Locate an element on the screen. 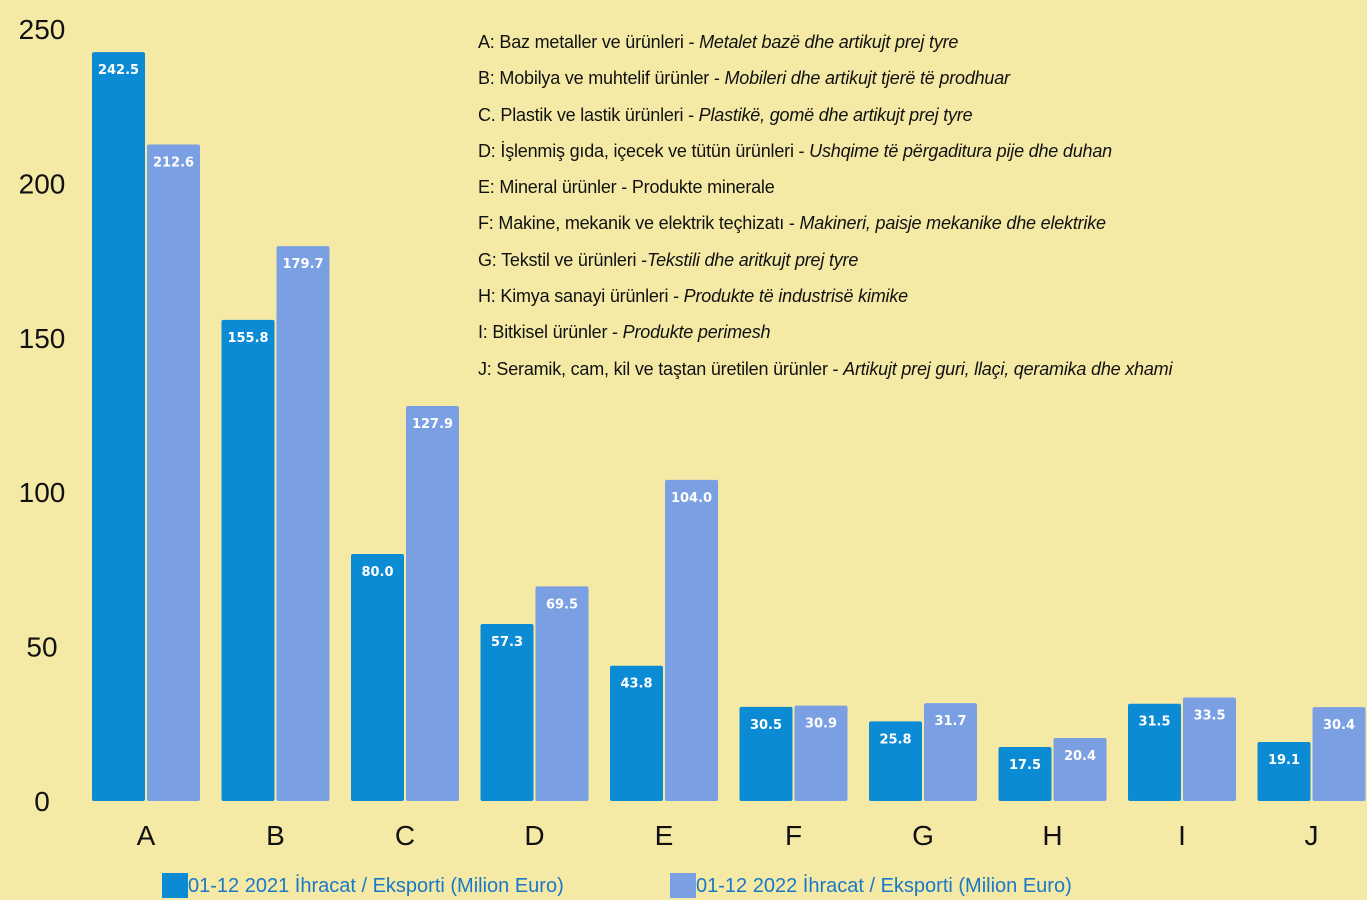 The image size is (1367, 900). data-label: 43.8 is located at coordinates (636, 684).